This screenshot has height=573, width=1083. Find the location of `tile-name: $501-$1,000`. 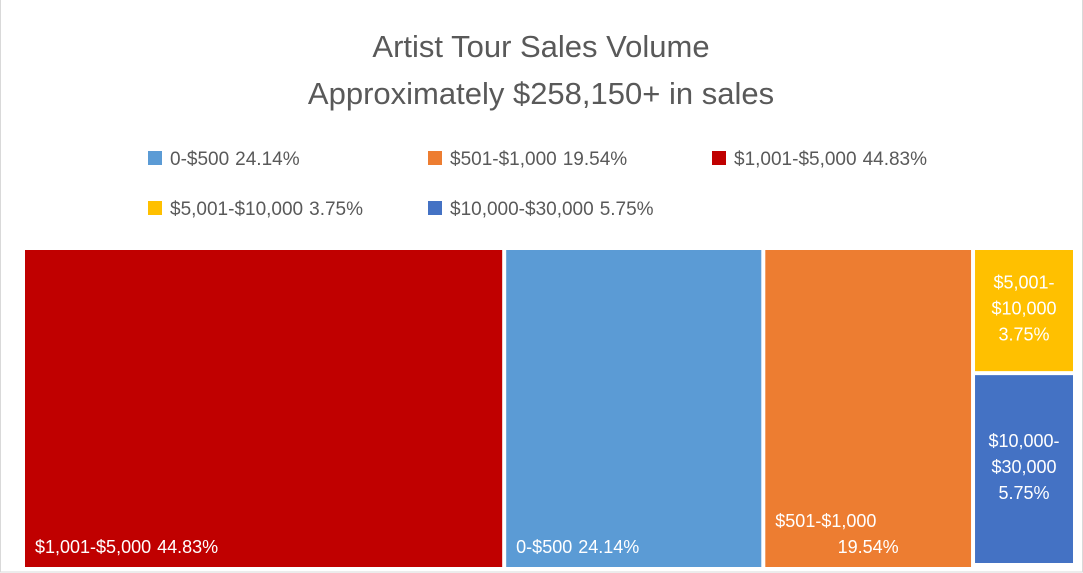

tile-name: $501-$1,000 is located at coordinates (825, 521).